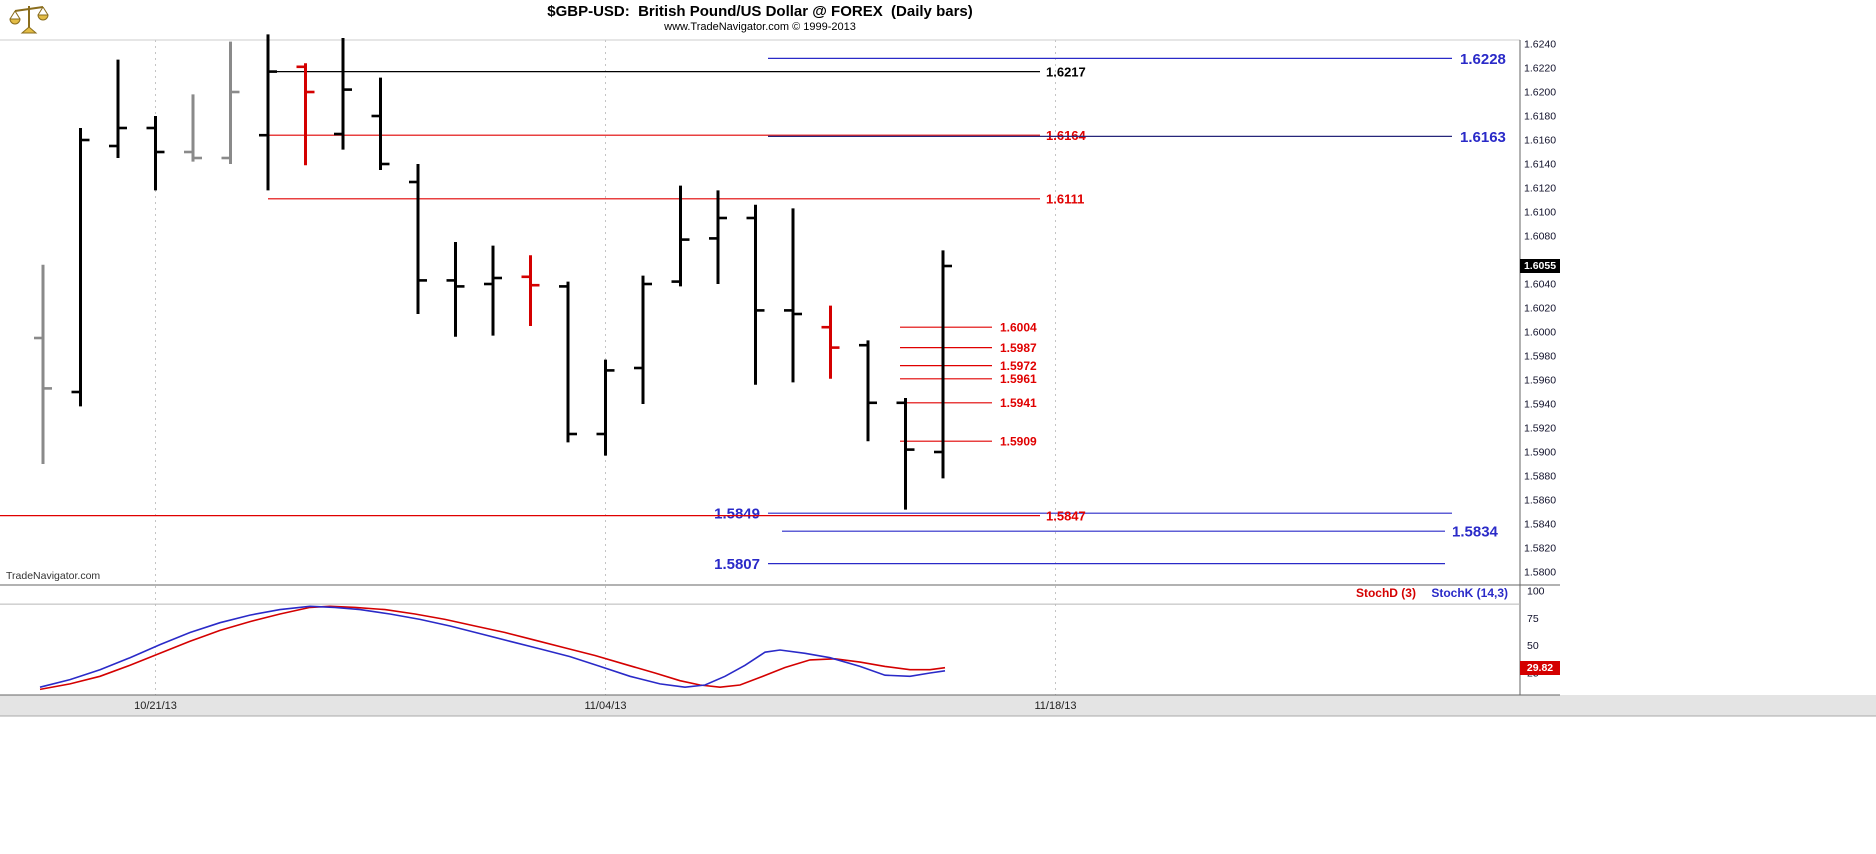 This screenshot has width=1876, height=854. Describe the element at coordinates (1540, 285) in the screenshot. I see `price-axis-label: 1.6040` at that location.